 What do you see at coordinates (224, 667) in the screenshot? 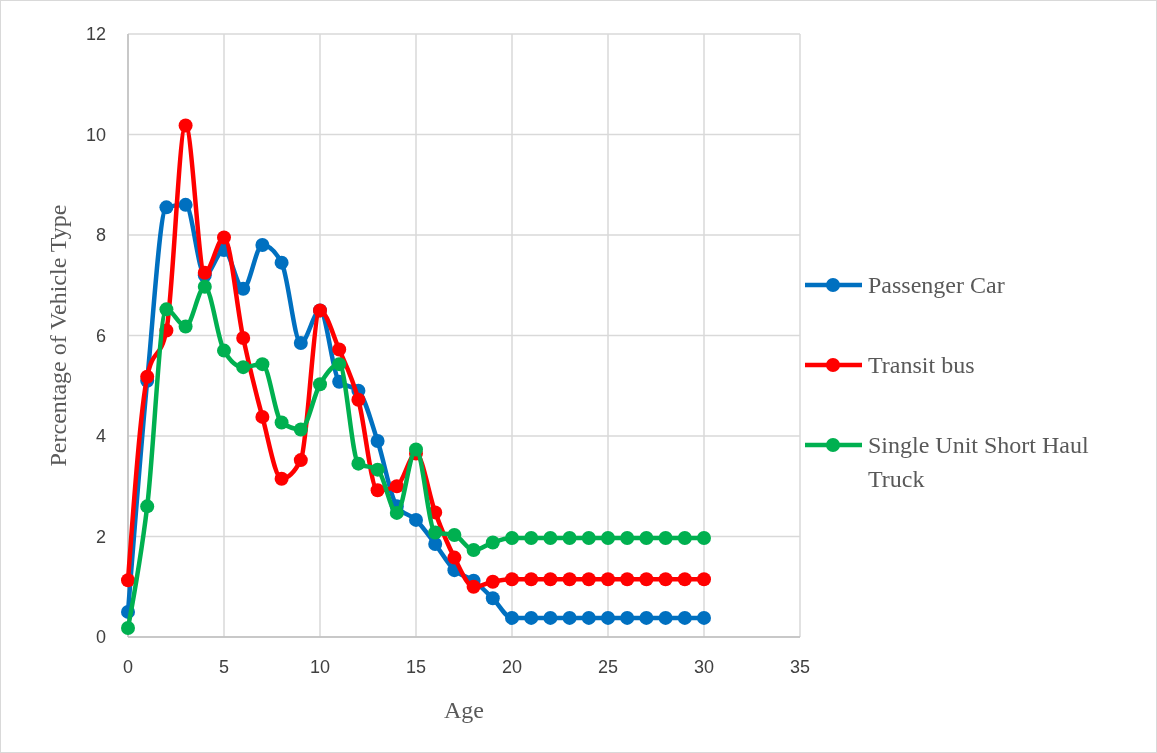
I see `x-tick-label: 5` at bounding box center [224, 667].